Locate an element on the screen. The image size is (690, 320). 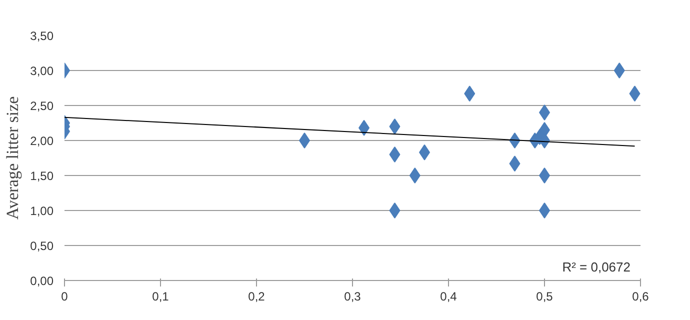
x-tick-label: 0,2 is located at coordinates (257, 297).